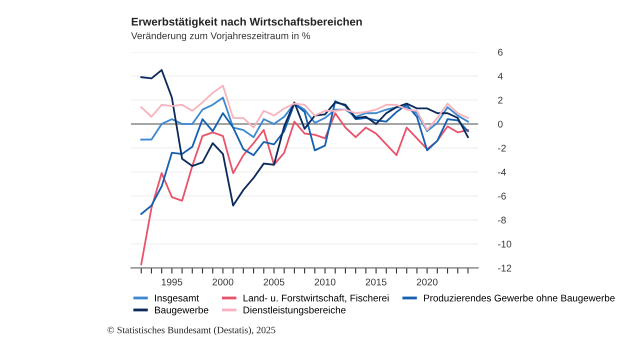 This screenshot has height=340, width=630. I want to click on y-tick-label: -12, so click(505, 268).